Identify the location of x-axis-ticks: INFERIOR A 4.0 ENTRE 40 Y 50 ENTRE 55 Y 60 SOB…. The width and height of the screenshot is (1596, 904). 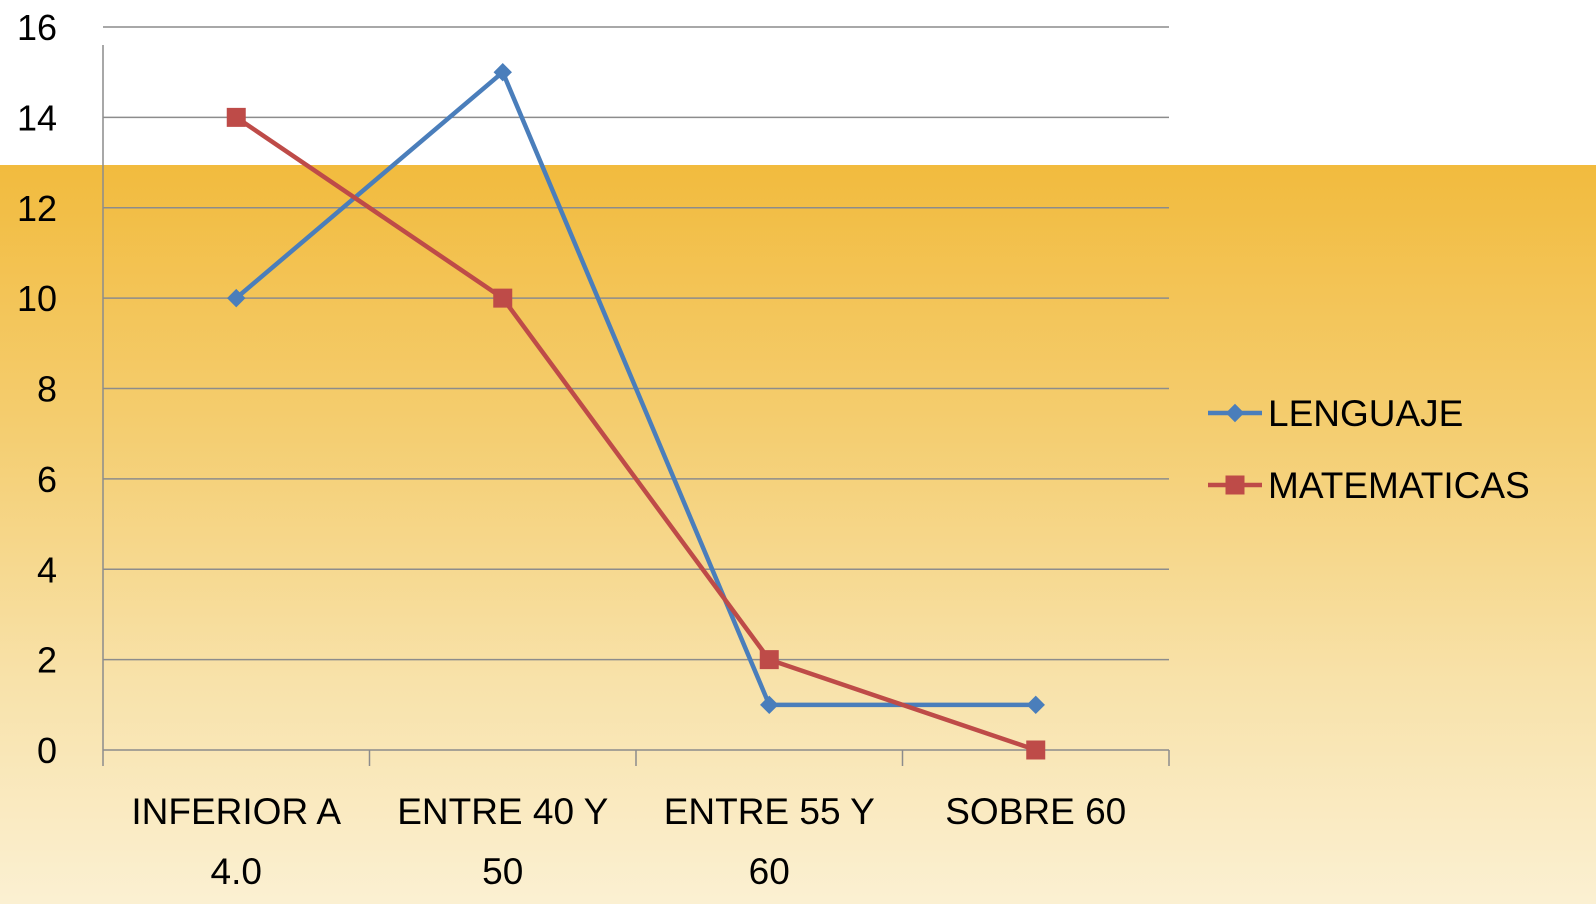
(628, 841).